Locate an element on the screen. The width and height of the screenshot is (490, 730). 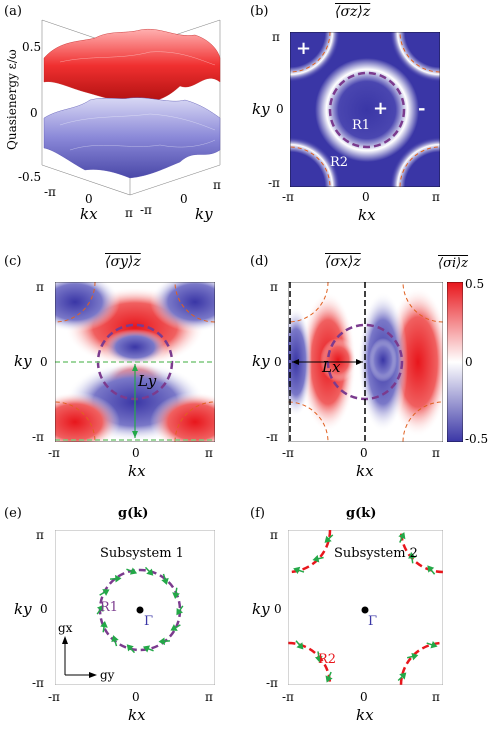
panel-a-ztick: -0.5 is located at coordinates (30, 177).